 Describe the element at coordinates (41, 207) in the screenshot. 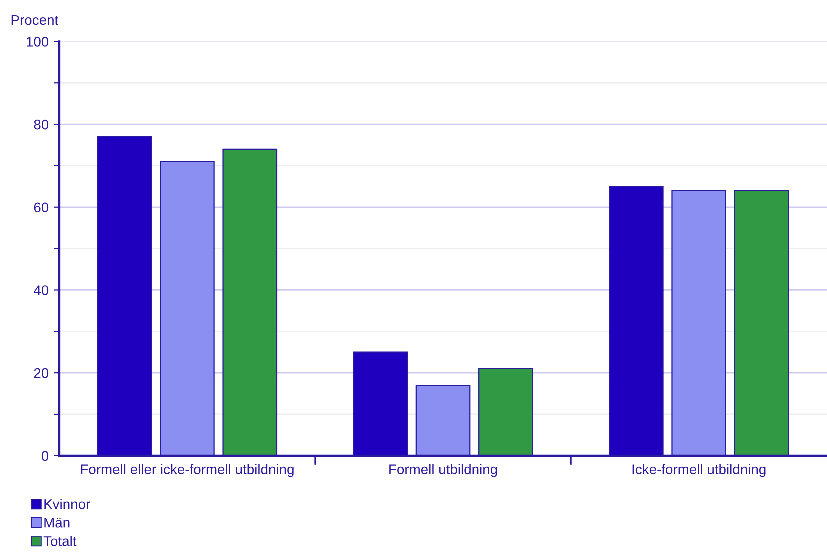

I see `y-tick-label: 60` at that location.